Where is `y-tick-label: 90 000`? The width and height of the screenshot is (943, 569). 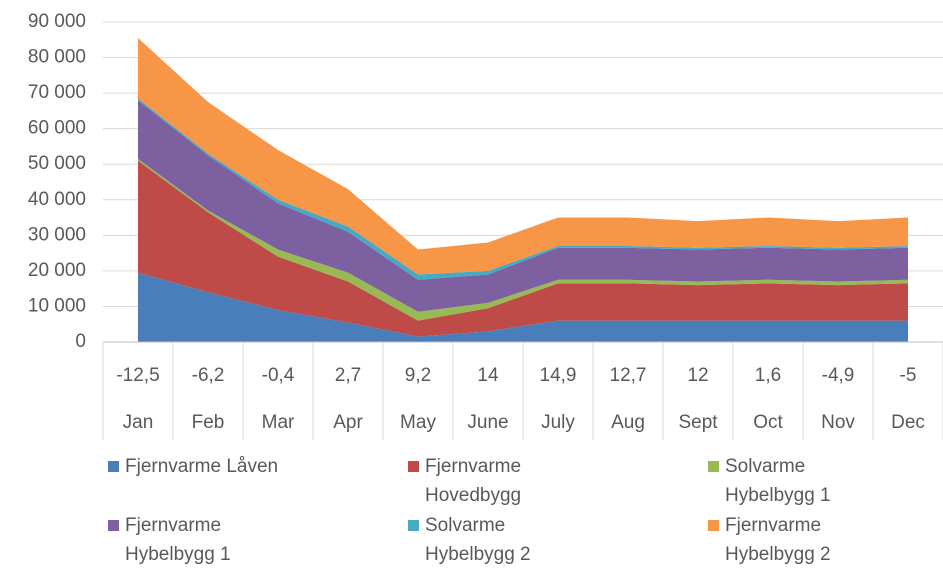 y-tick-label: 90 000 is located at coordinates (57, 21).